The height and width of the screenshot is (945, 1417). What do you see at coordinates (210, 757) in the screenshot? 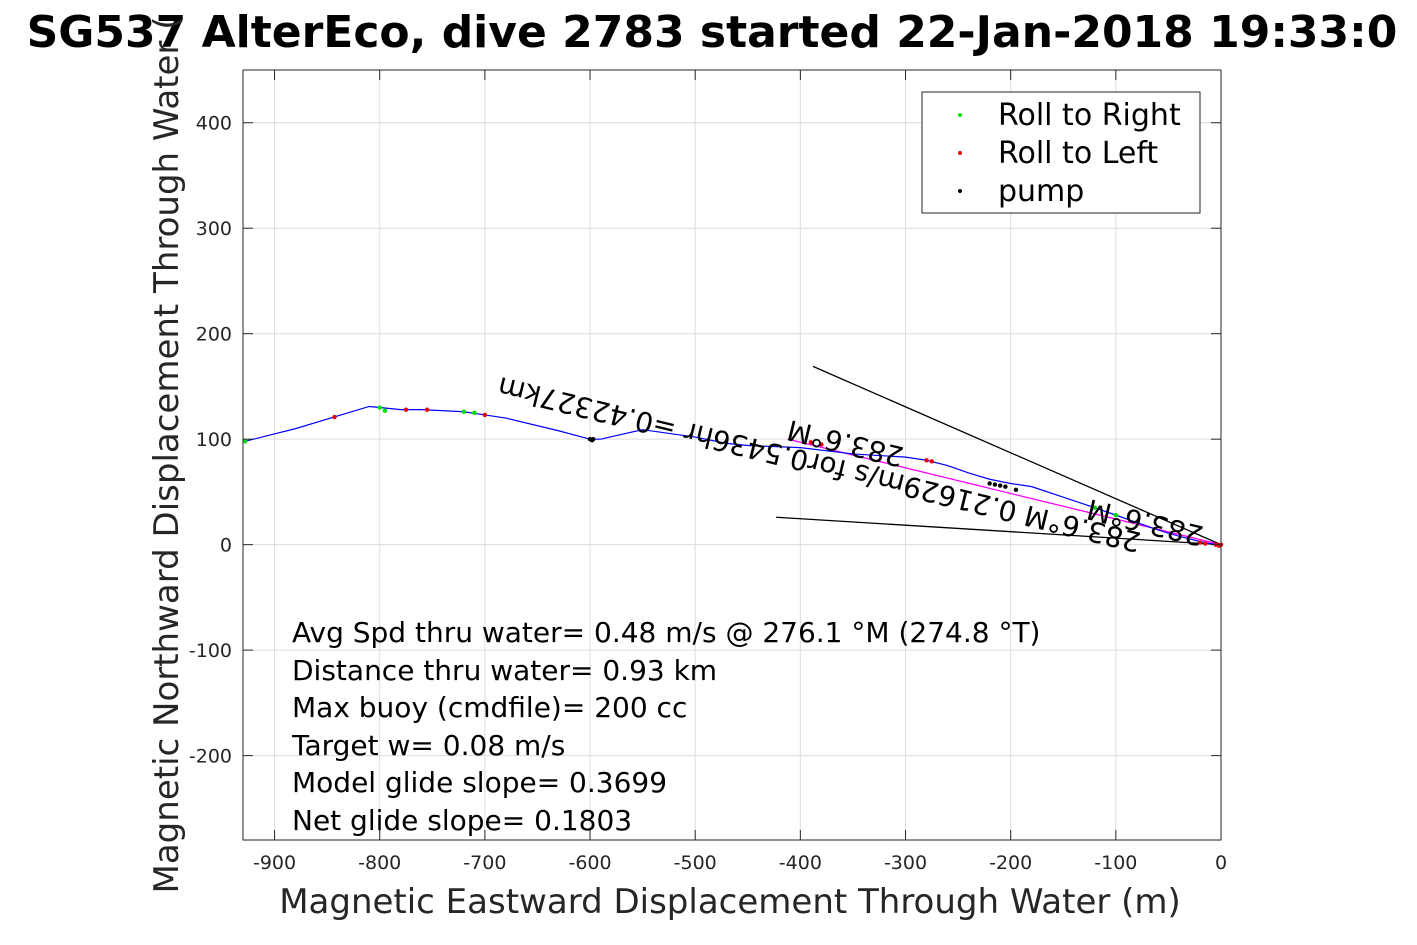
I see `y-tick-label: -200` at bounding box center [210, 757].